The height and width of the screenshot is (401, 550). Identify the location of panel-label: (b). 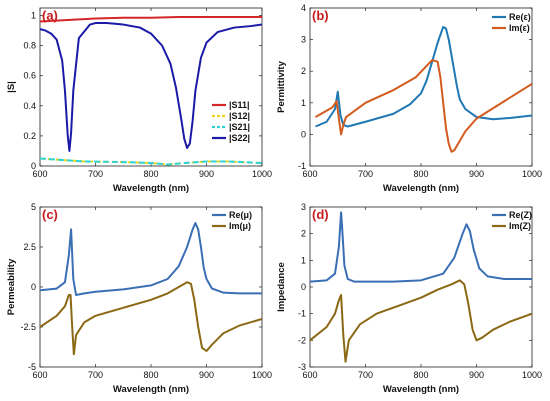
(320, 15).